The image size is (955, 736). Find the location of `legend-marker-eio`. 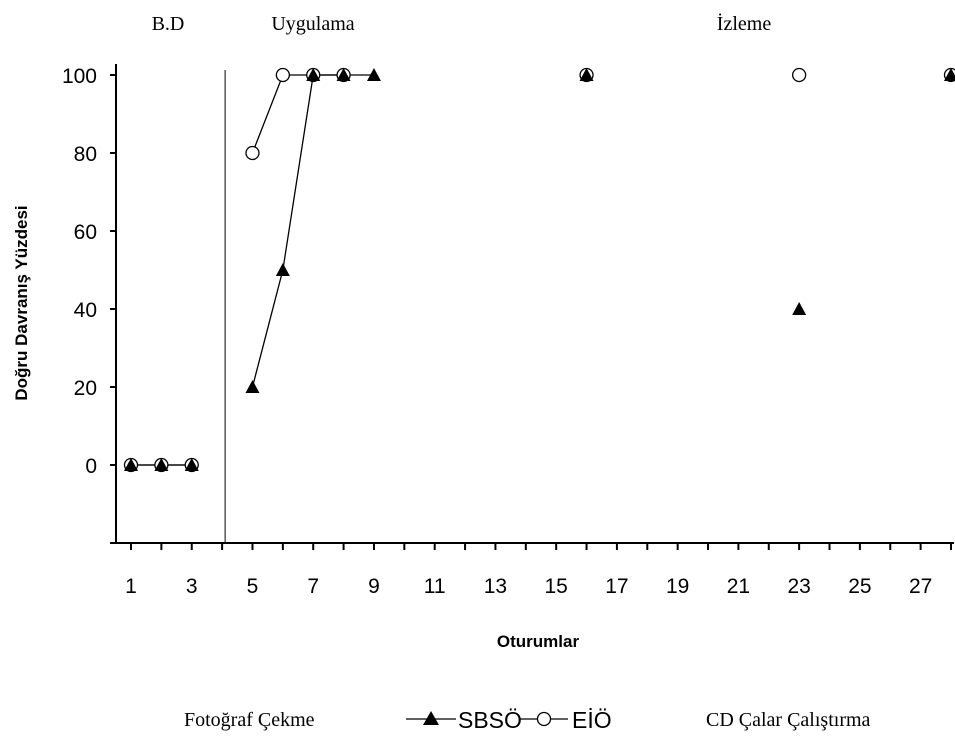

legend-marker-eio is located at coordinates (544, 719).